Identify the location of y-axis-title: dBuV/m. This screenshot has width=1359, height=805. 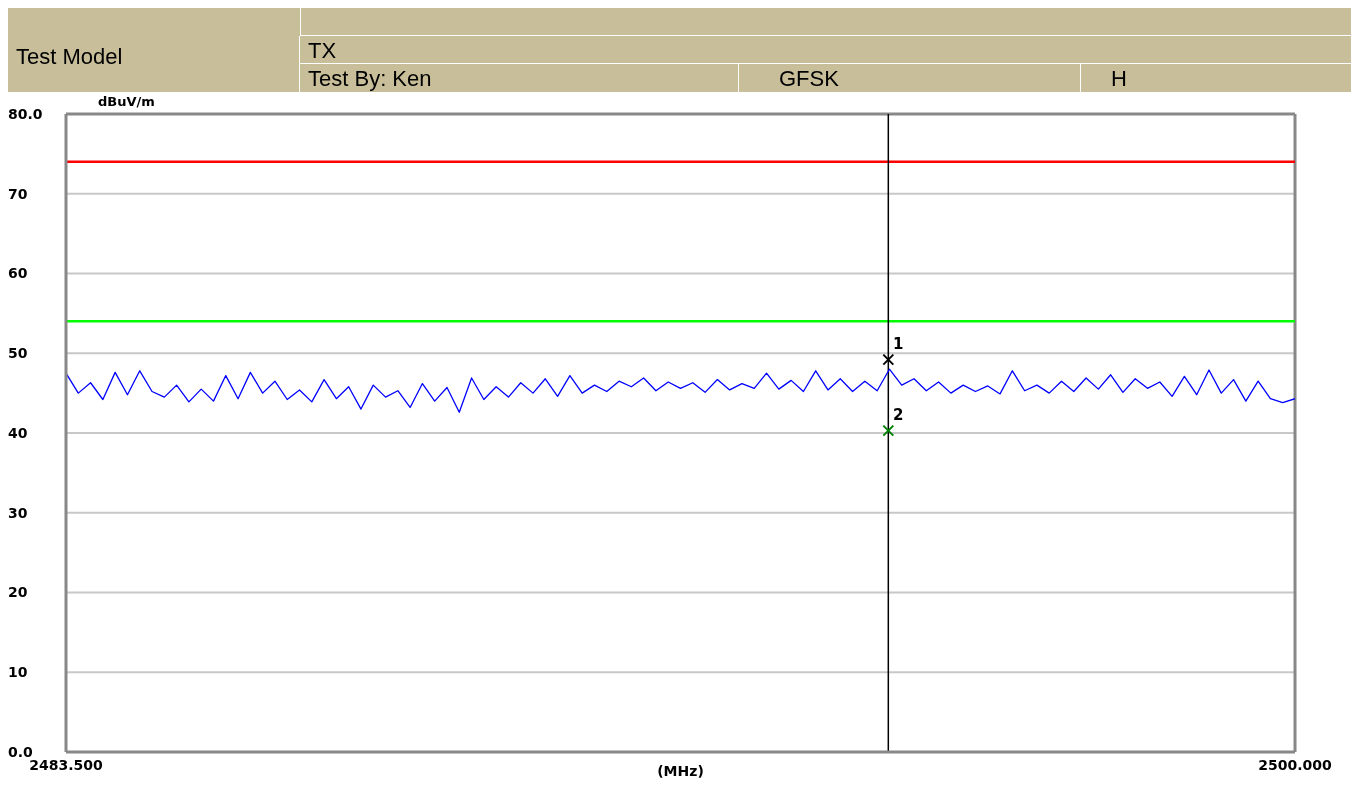
(126, 101).